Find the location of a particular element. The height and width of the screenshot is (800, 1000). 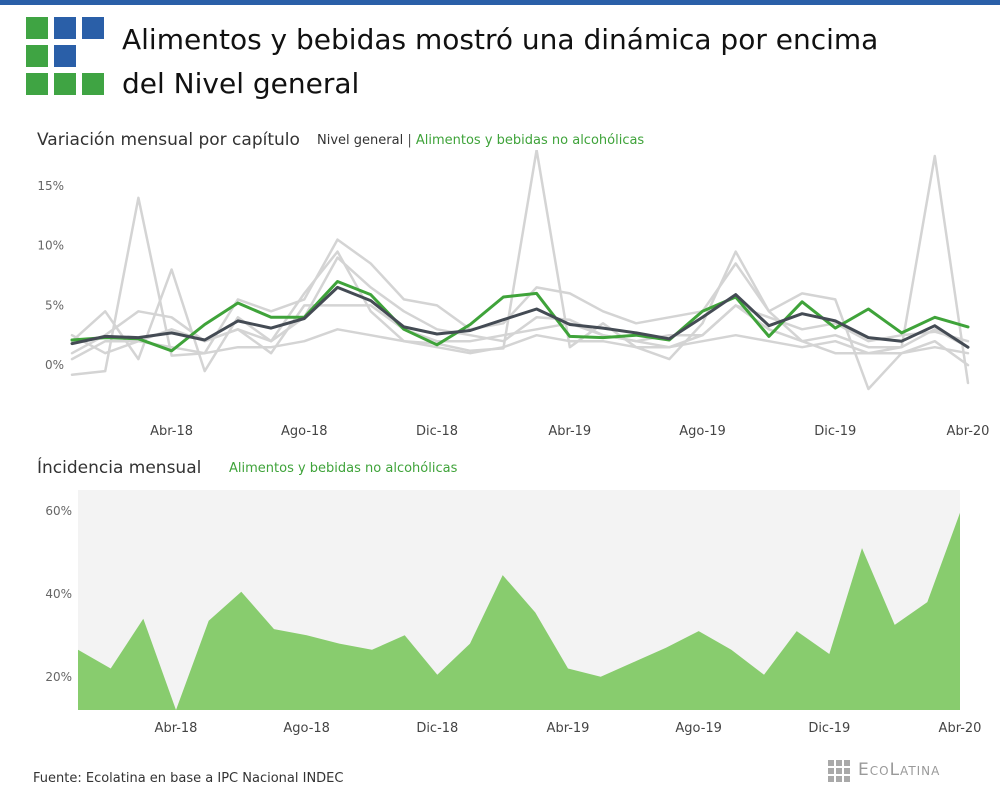

chart1-y-tick: 5% is located at coordinates (54, 305).